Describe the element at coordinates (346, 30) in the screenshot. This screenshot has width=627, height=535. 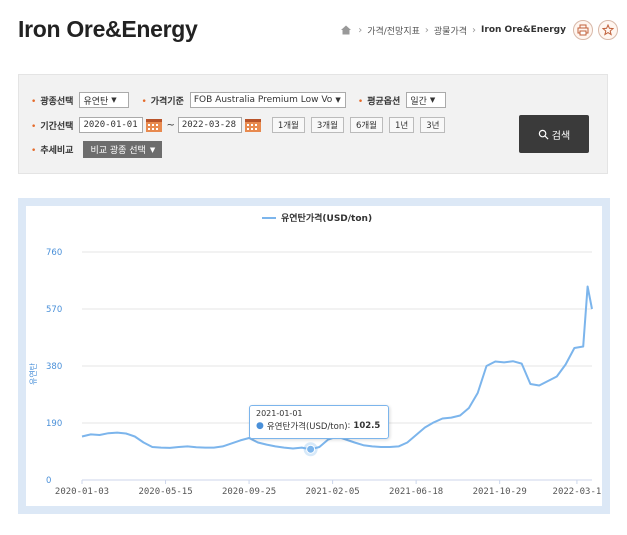
I see `home-icon` at that location.